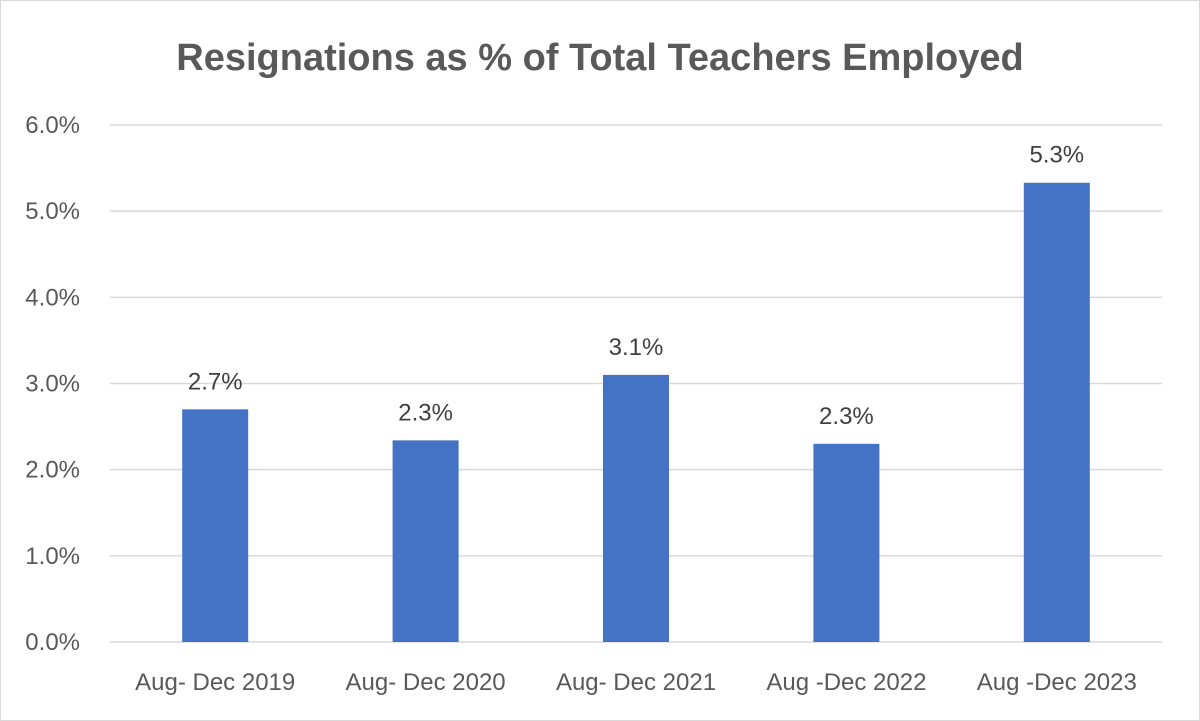  I want to click on x-tick-label: Aug -Dec 2022, so click(846, 682).